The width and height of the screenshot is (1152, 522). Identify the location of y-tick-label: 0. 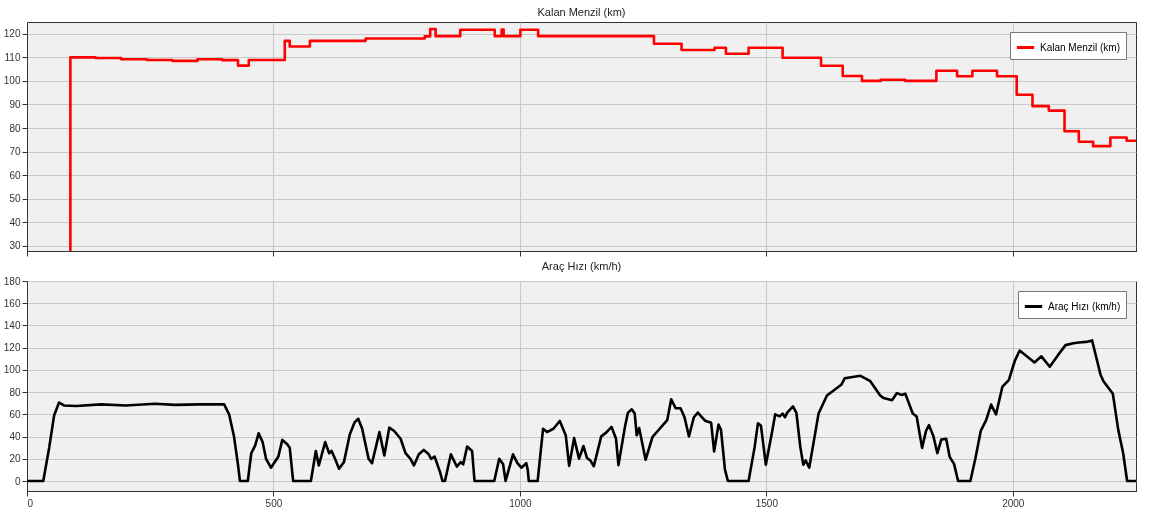
(17, 481).